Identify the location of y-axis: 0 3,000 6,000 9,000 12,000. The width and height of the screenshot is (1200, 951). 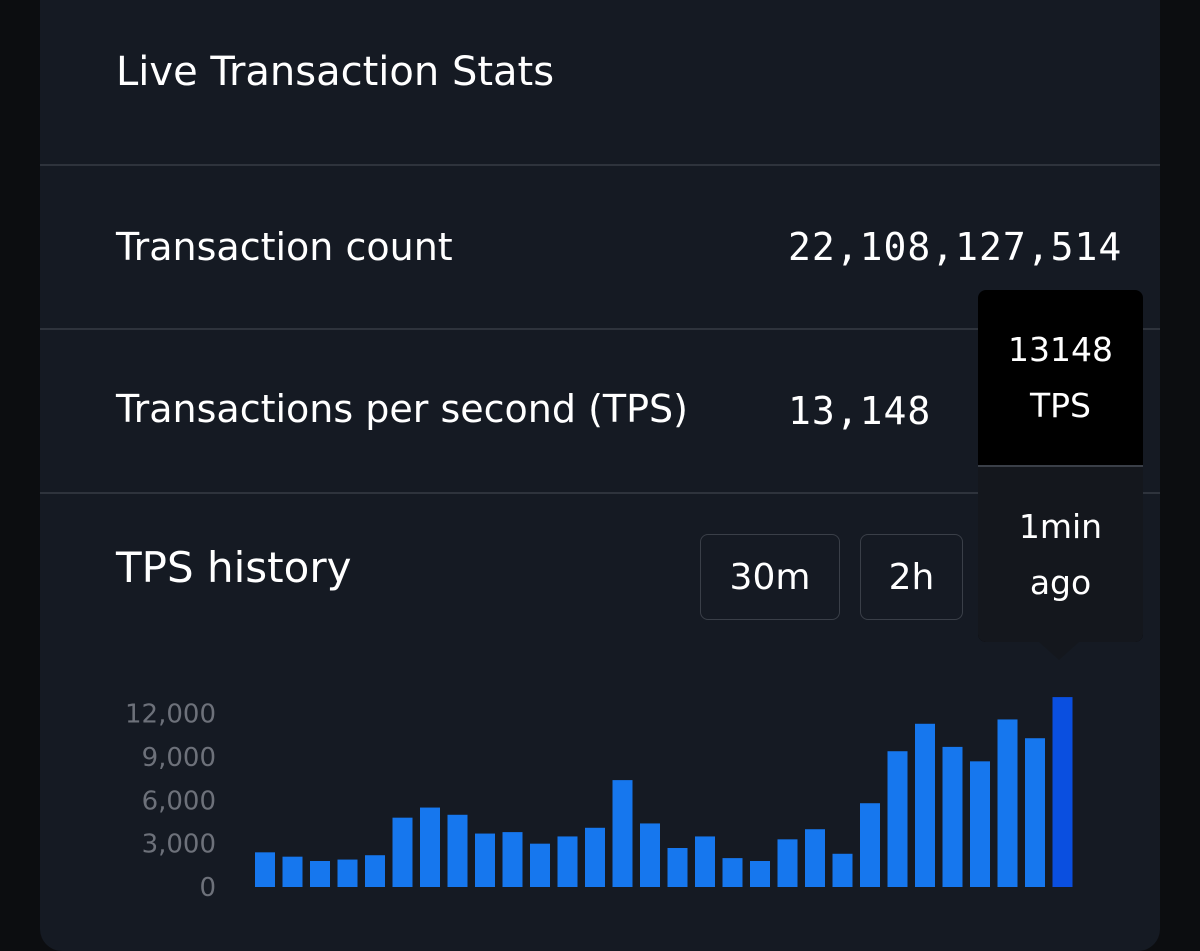
(170, 801).